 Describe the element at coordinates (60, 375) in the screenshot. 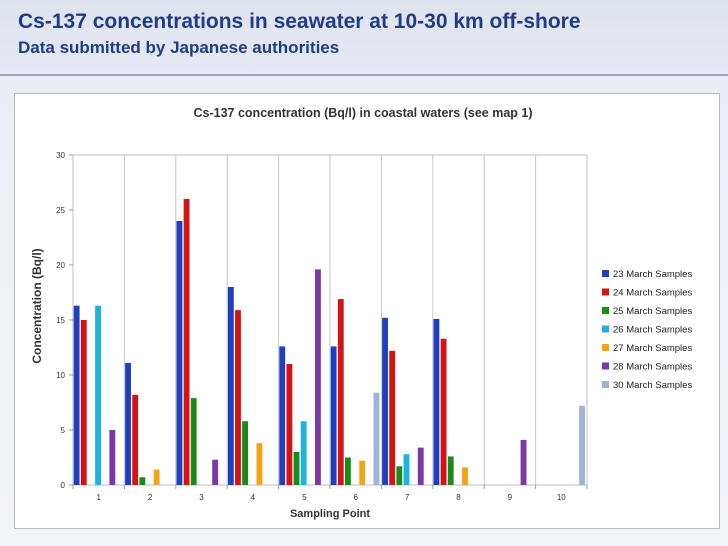

I see `y-tick-label: 10` at that location.